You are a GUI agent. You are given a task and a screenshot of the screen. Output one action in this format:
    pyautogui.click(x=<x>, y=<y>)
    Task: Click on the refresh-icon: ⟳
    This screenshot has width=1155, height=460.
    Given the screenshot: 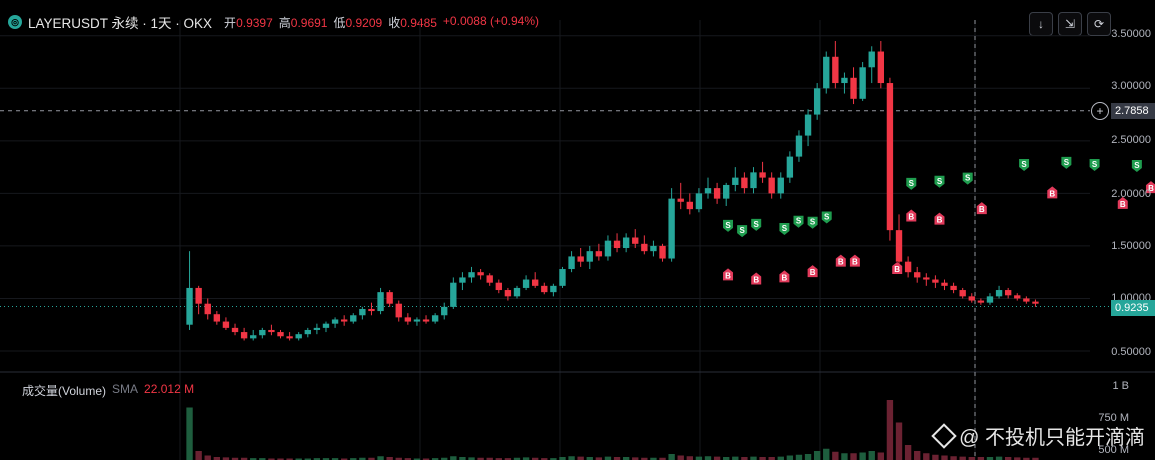 What is the action you would take?
    pyautogui.click(x=1099, y=24)
    